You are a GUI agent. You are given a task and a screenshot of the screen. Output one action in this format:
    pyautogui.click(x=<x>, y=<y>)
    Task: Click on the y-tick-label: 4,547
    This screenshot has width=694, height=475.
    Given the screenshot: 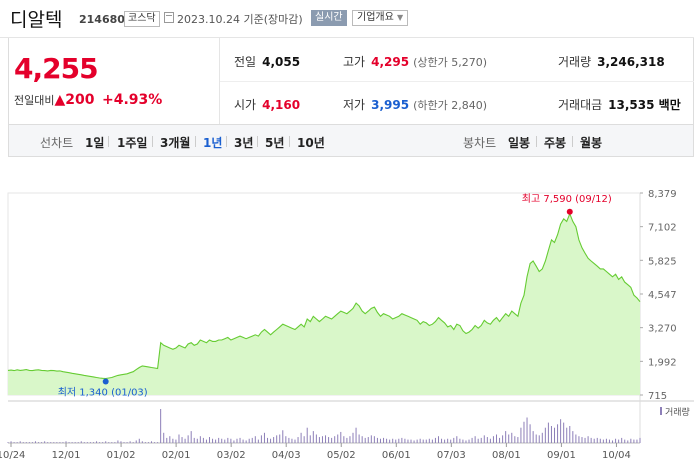 What is the action you would take?
    pyautogui.click(x=662, y=295)
    